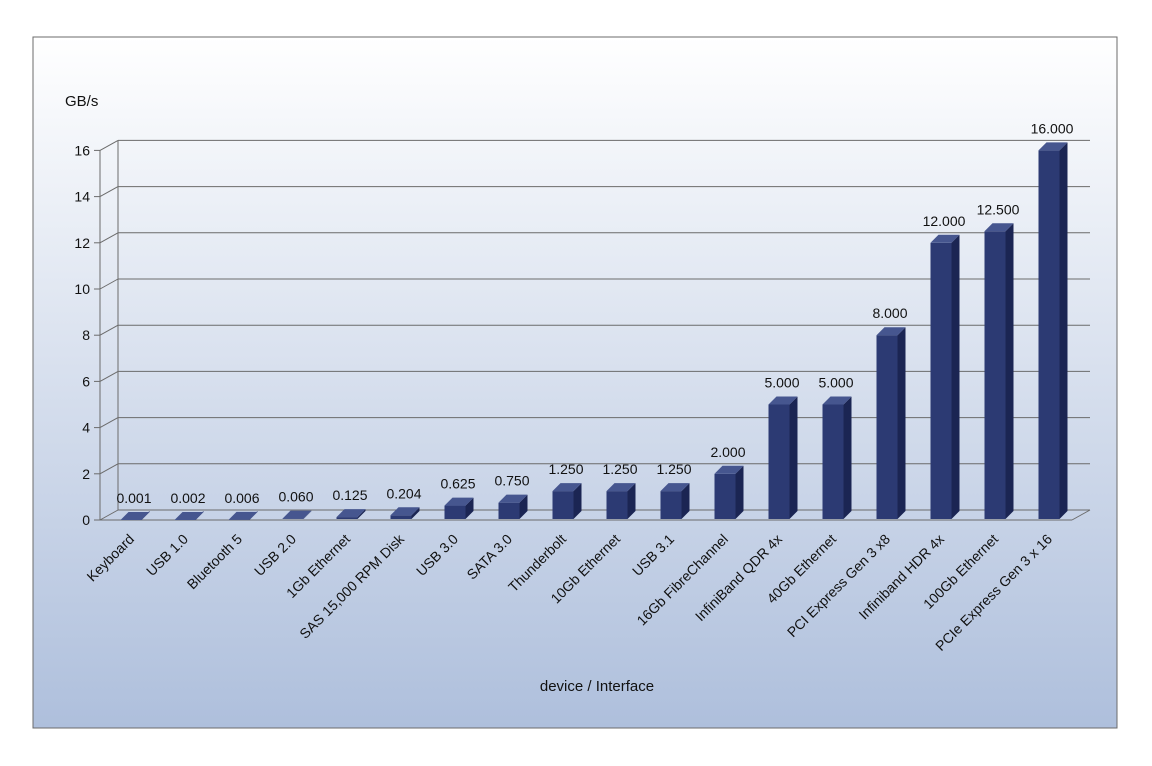 Image resolution: width=1152 pixels, height=766 pixels. What do you see at coordinates (82, 150) in the screenshot?
I see `y-tick-label: 16` at bounding box center [82, 150].